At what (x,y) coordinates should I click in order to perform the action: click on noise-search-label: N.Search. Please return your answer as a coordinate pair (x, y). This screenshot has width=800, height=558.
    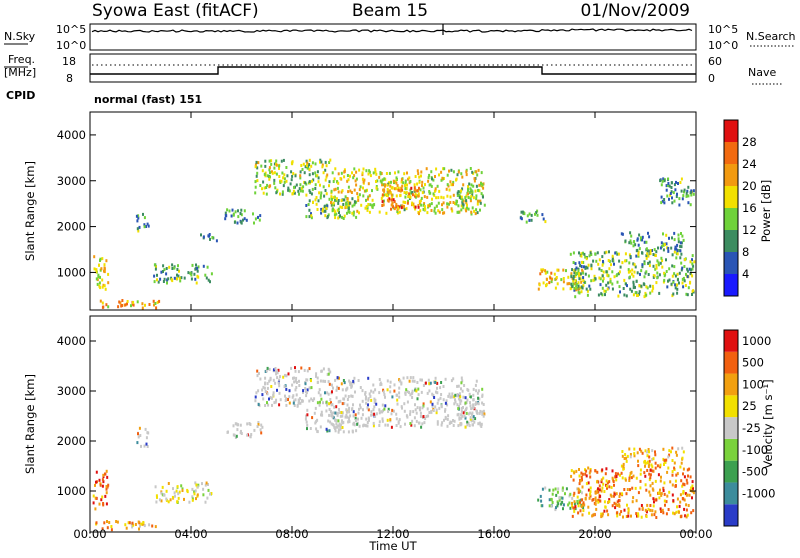
    Looking at the image, I should click on (771, 36).